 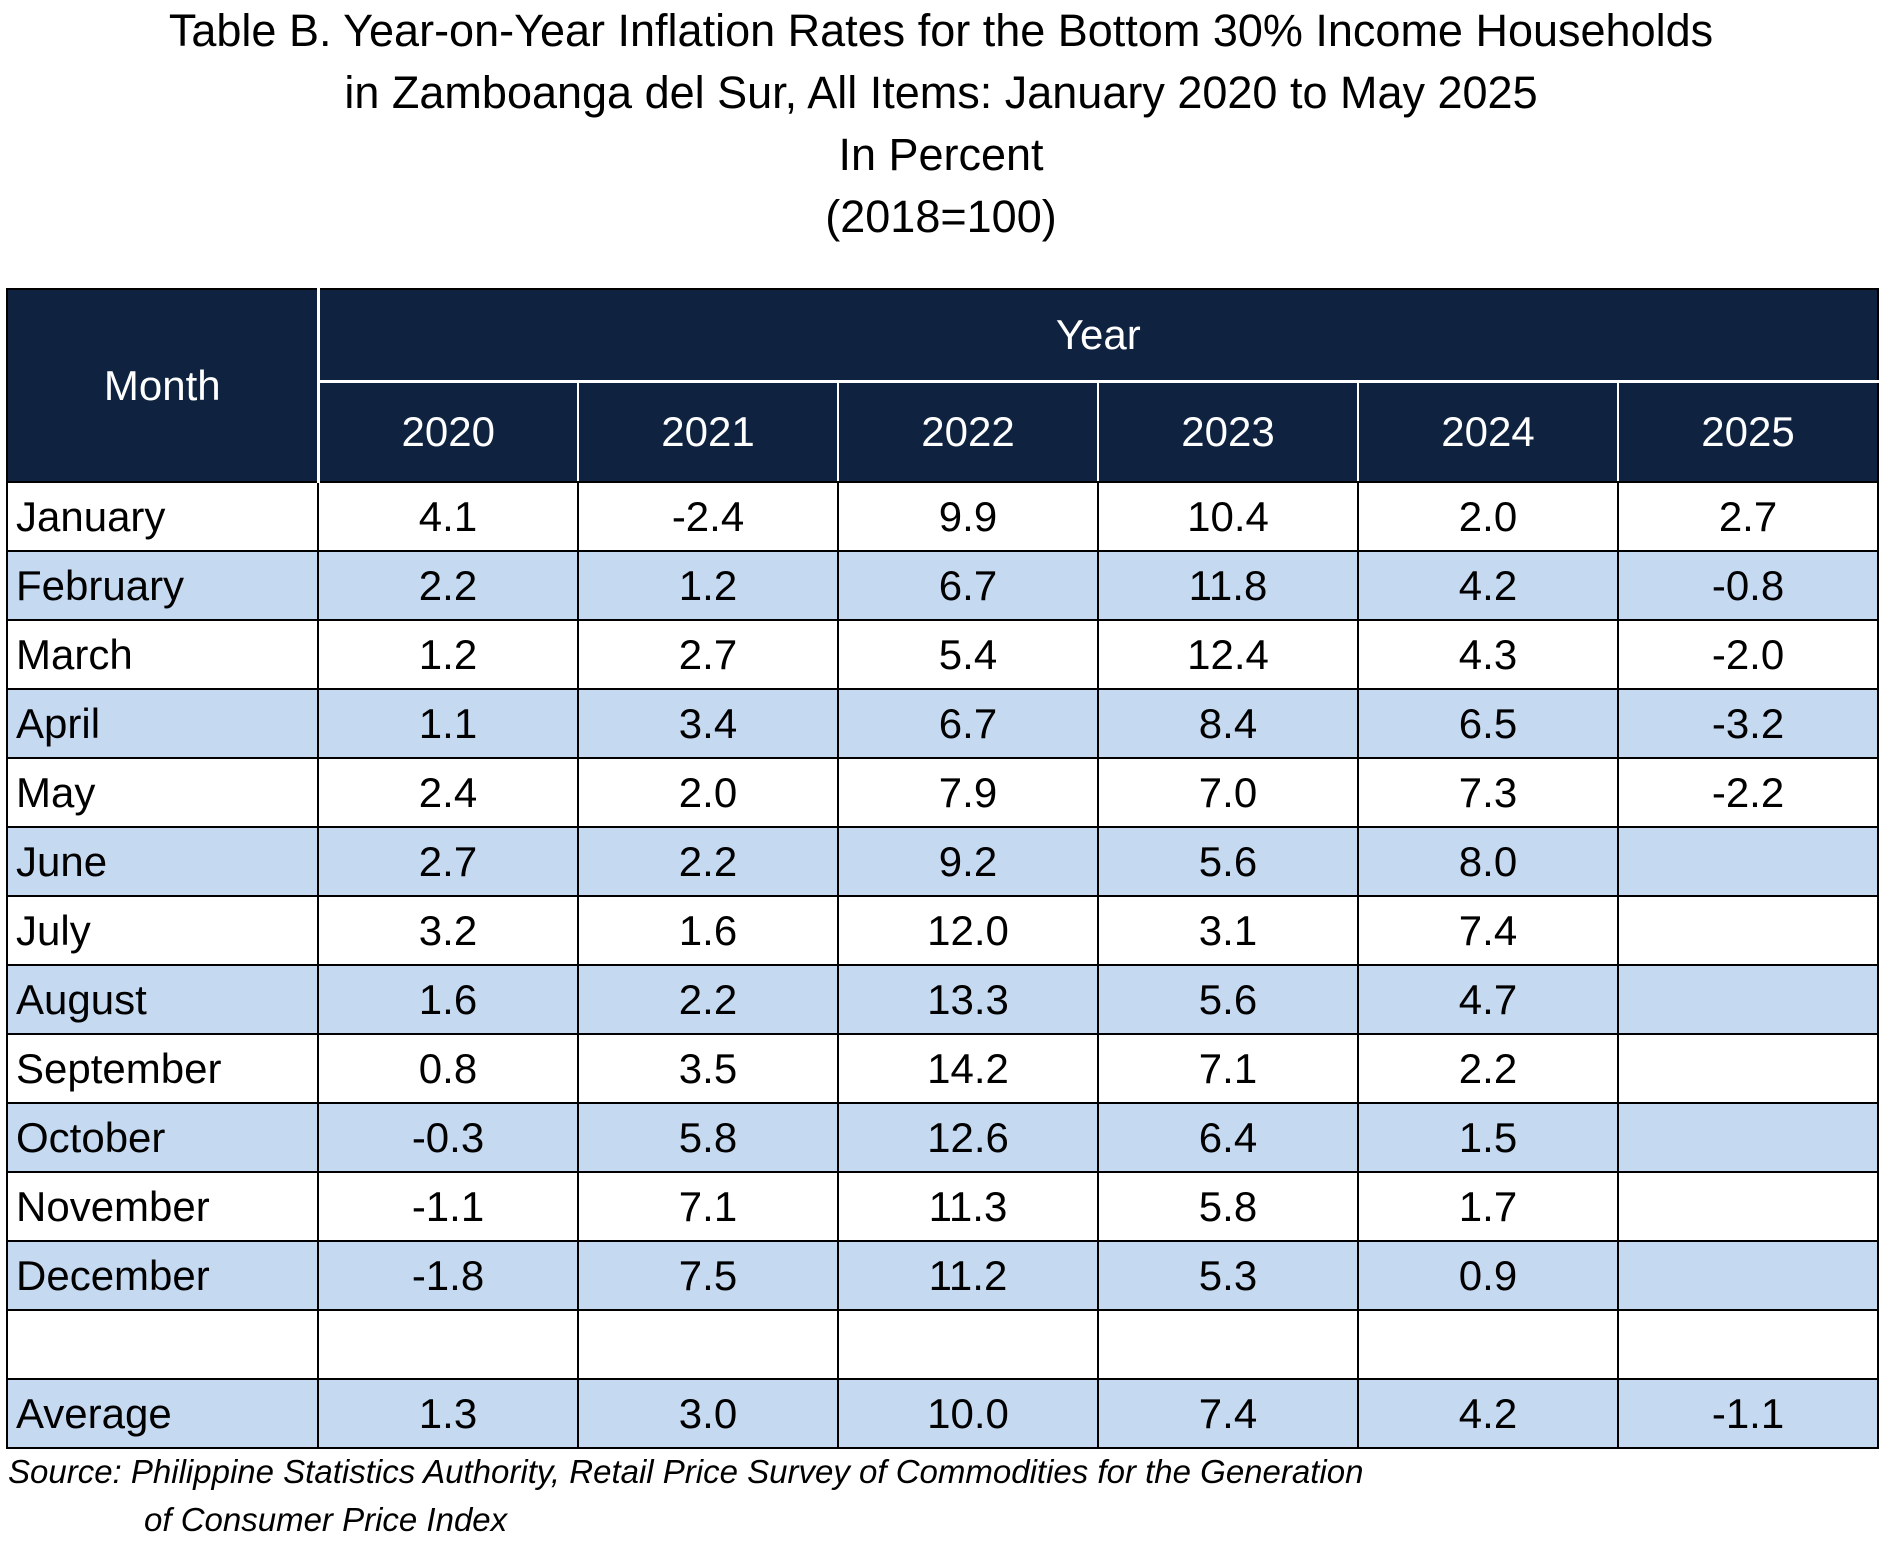 I want to click on value-cell: 8.4, so click(x=1228, y=723).